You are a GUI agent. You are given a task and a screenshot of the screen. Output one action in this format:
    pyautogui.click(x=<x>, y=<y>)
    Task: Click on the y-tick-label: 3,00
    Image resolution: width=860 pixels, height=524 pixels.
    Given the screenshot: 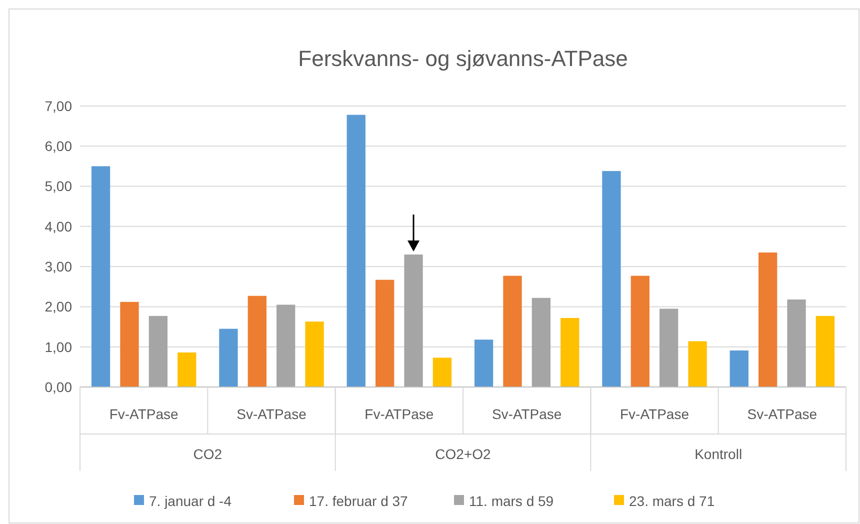 What is the action you would take?
    pyautogui.click(x=58, y=266)
    